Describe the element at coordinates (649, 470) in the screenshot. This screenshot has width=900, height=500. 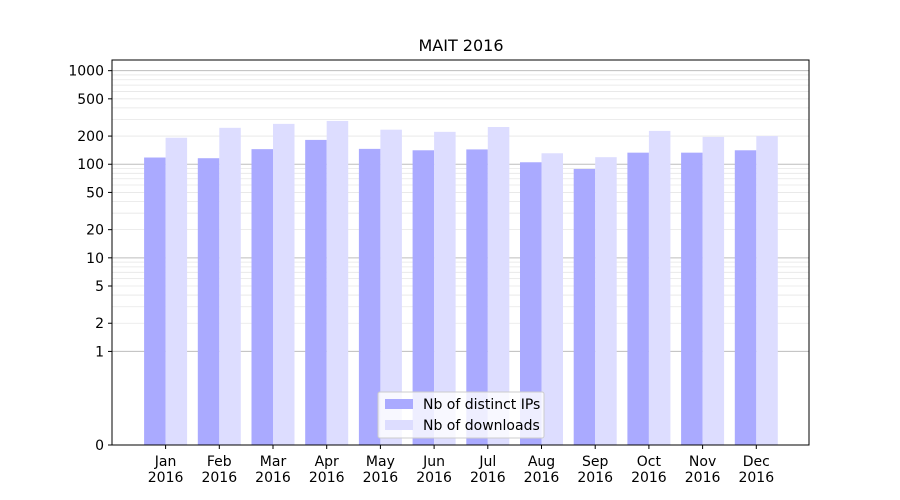
I see `x-tick-label: Oct 2016` at that location.